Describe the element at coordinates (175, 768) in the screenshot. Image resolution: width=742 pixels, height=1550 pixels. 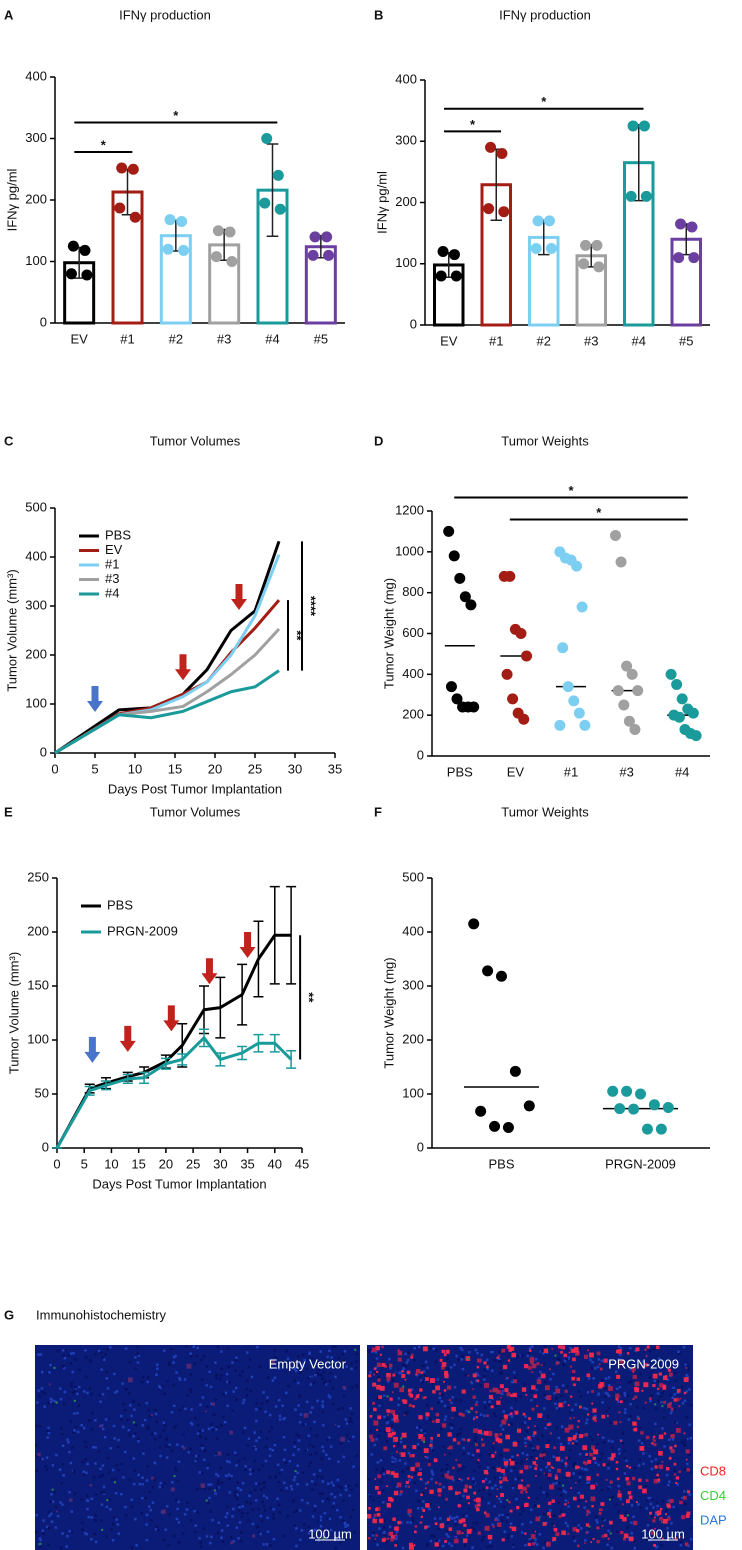
I see `x-tick-label: 15` at that location.